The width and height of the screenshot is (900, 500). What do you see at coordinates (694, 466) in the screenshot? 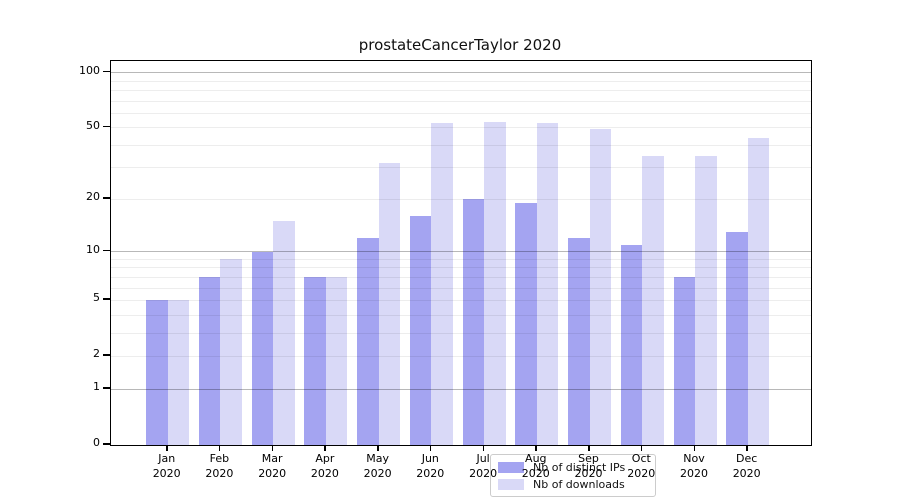
I see `x-tick-label-nov: Nov 2020` at bounding box center [694, 466].